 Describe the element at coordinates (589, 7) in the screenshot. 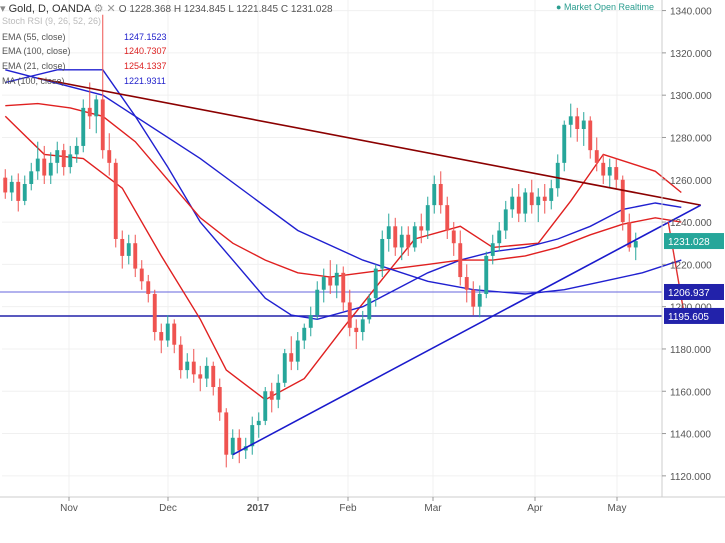

I see `market-status-text: Market Open` at that location.